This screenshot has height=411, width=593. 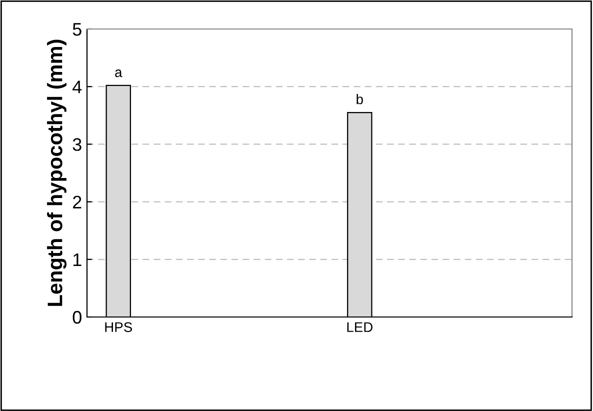 What do you see at coordinates (77, 260) in the screenshot?
I see `y-tick-label: 1` at bounding box center [77, 260].